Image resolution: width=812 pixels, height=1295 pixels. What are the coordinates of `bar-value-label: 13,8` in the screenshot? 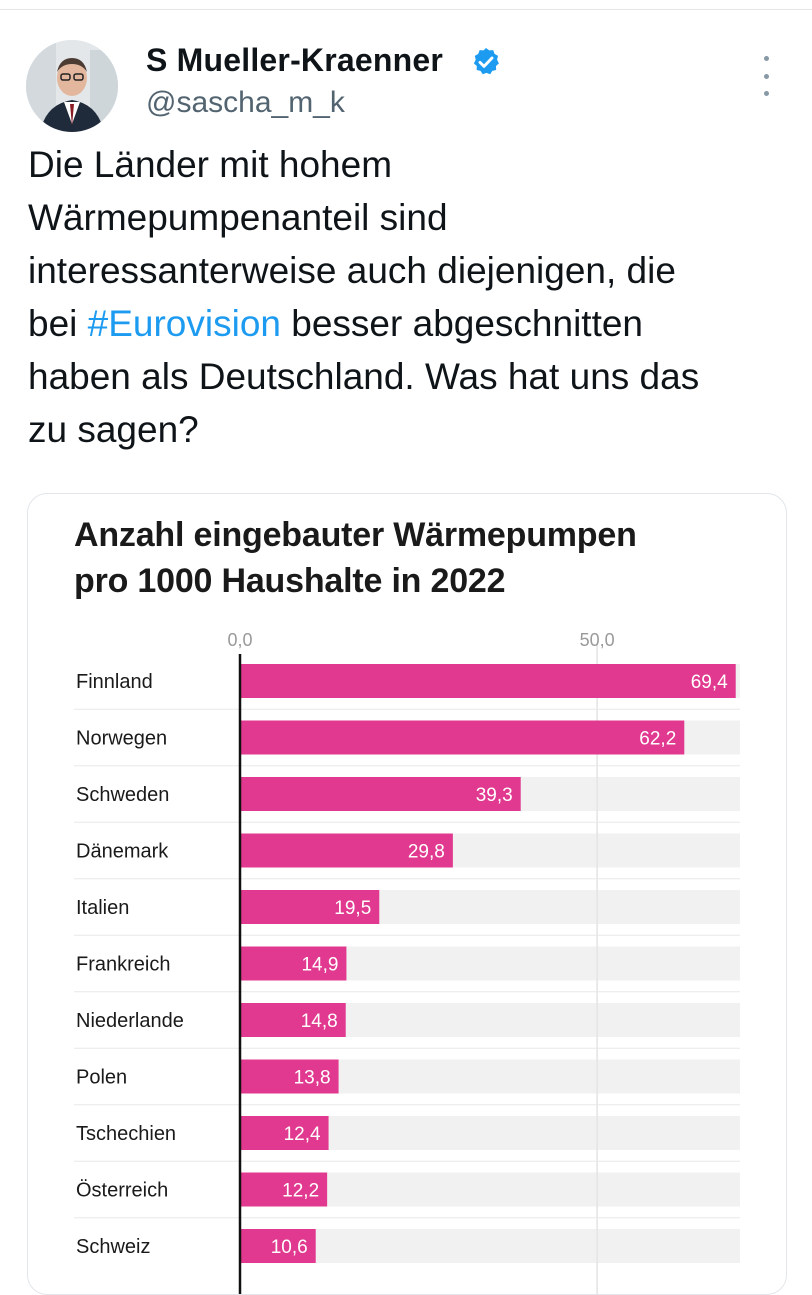 It's located at (312, 1078).